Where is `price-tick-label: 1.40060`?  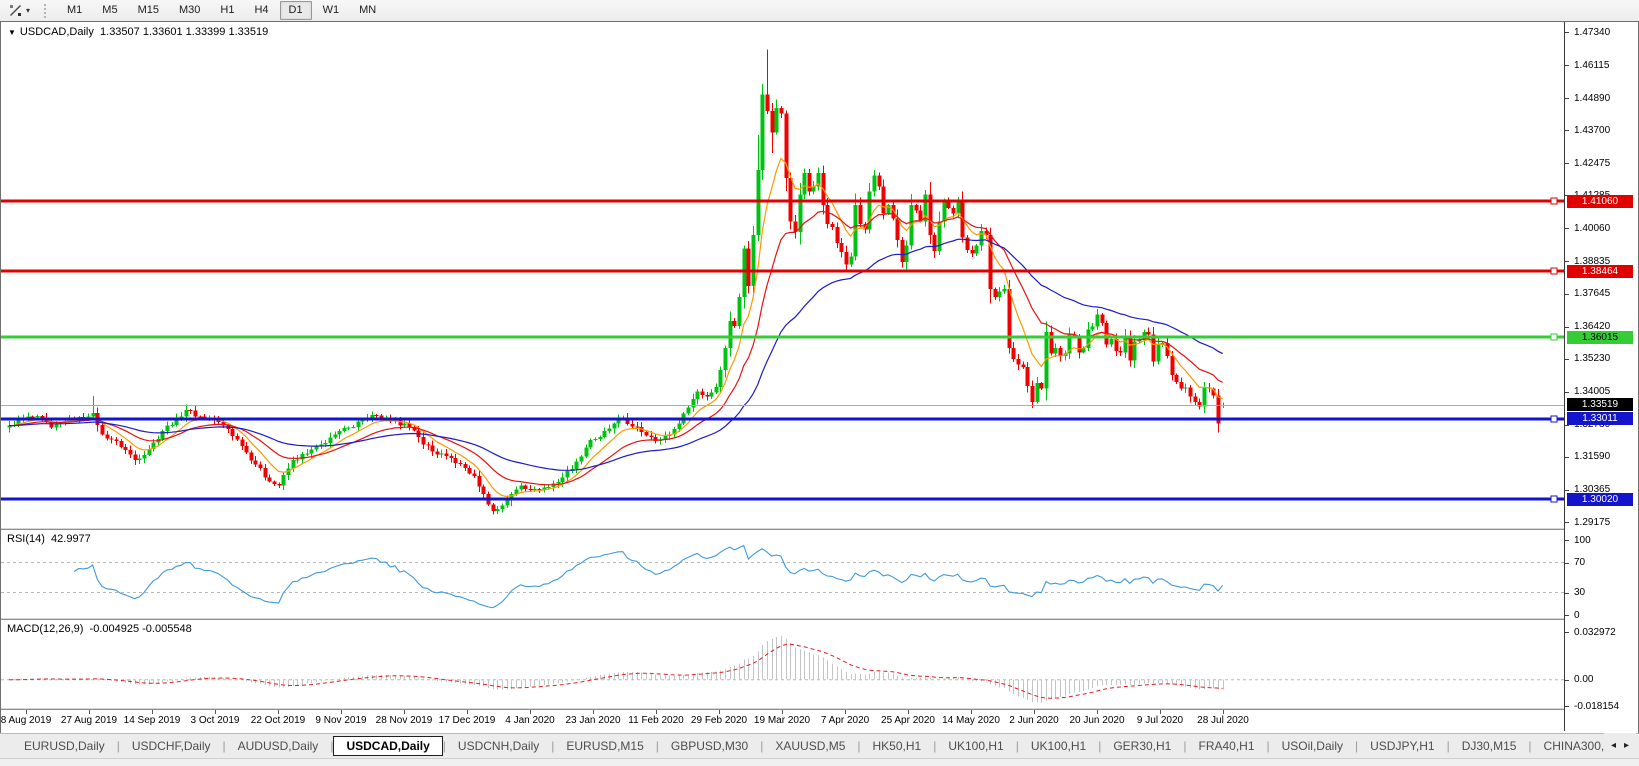
price-tick-label: 1.40060 is located at coordinates (1592, 228).